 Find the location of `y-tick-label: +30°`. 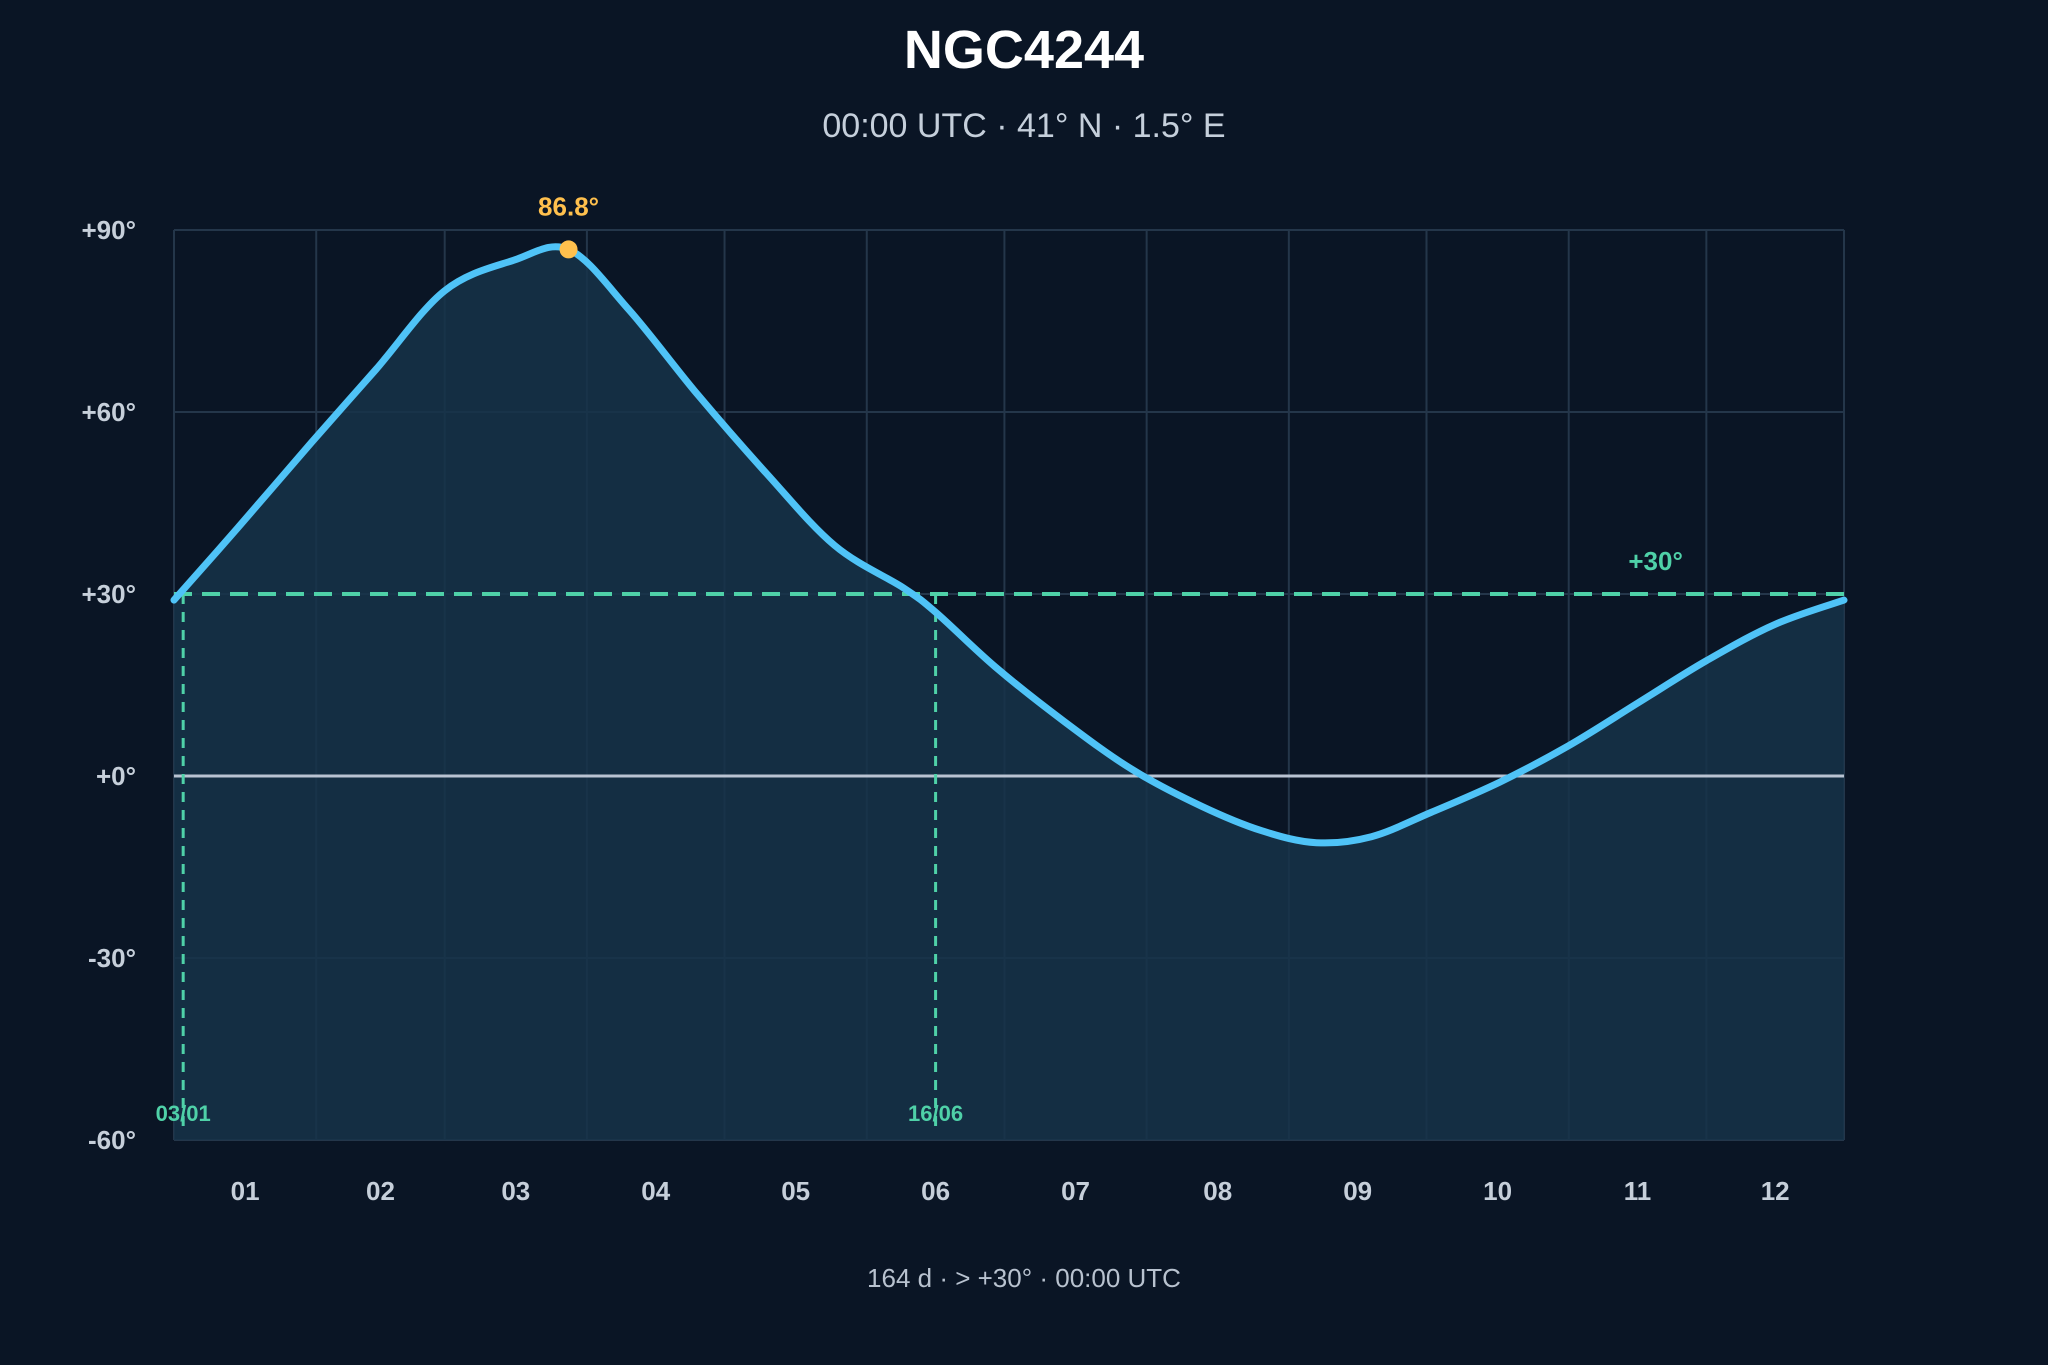

y-tick-label: +30° is located at coordinates (108, 594).